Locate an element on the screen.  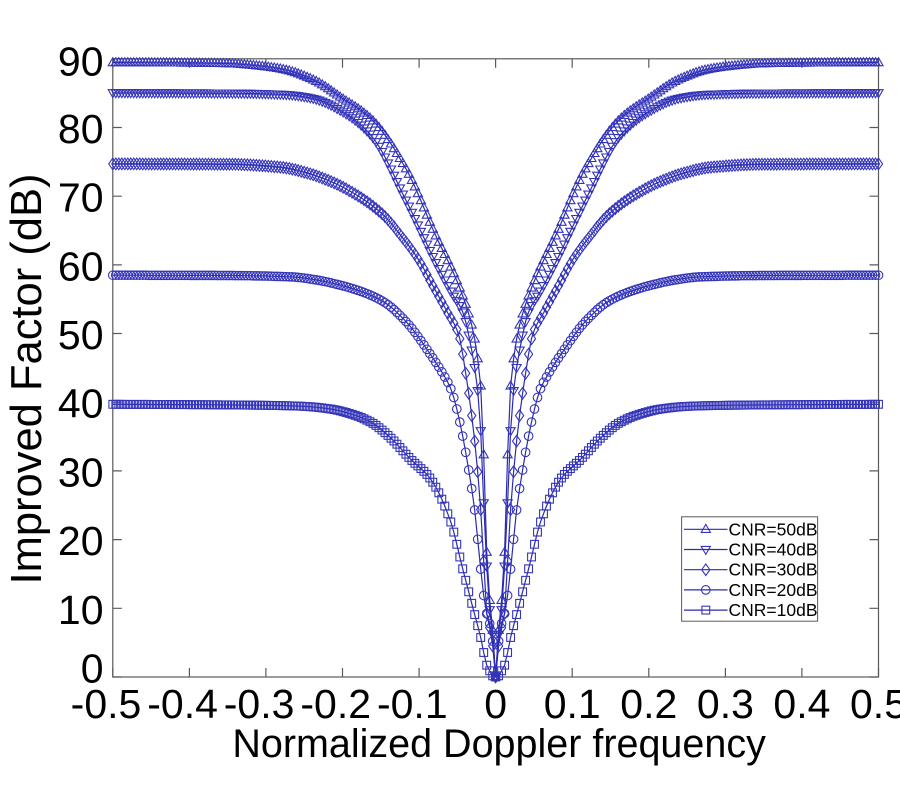
svg-text: 90 is located at coordinates (81, 61).